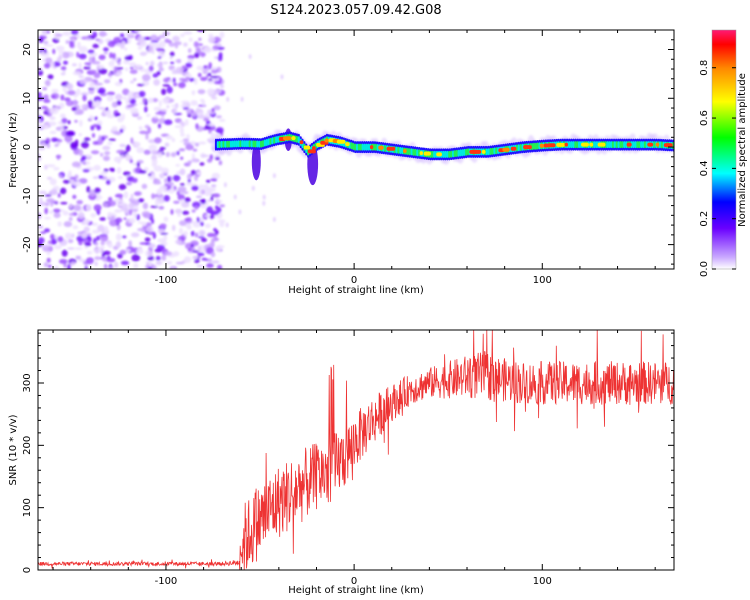 The height and width of the screenshot is (600, 750). I want to click on y-tick-label: 0, so click(27, 570).